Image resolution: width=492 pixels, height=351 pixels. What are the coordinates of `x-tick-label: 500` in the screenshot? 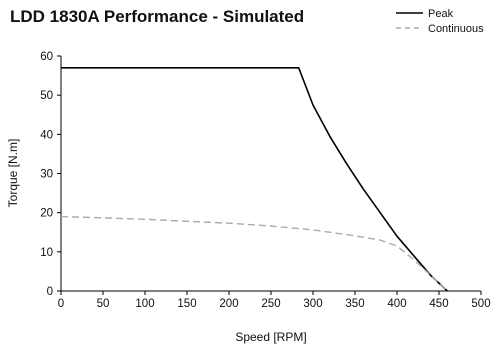 It's located at (480, 304).